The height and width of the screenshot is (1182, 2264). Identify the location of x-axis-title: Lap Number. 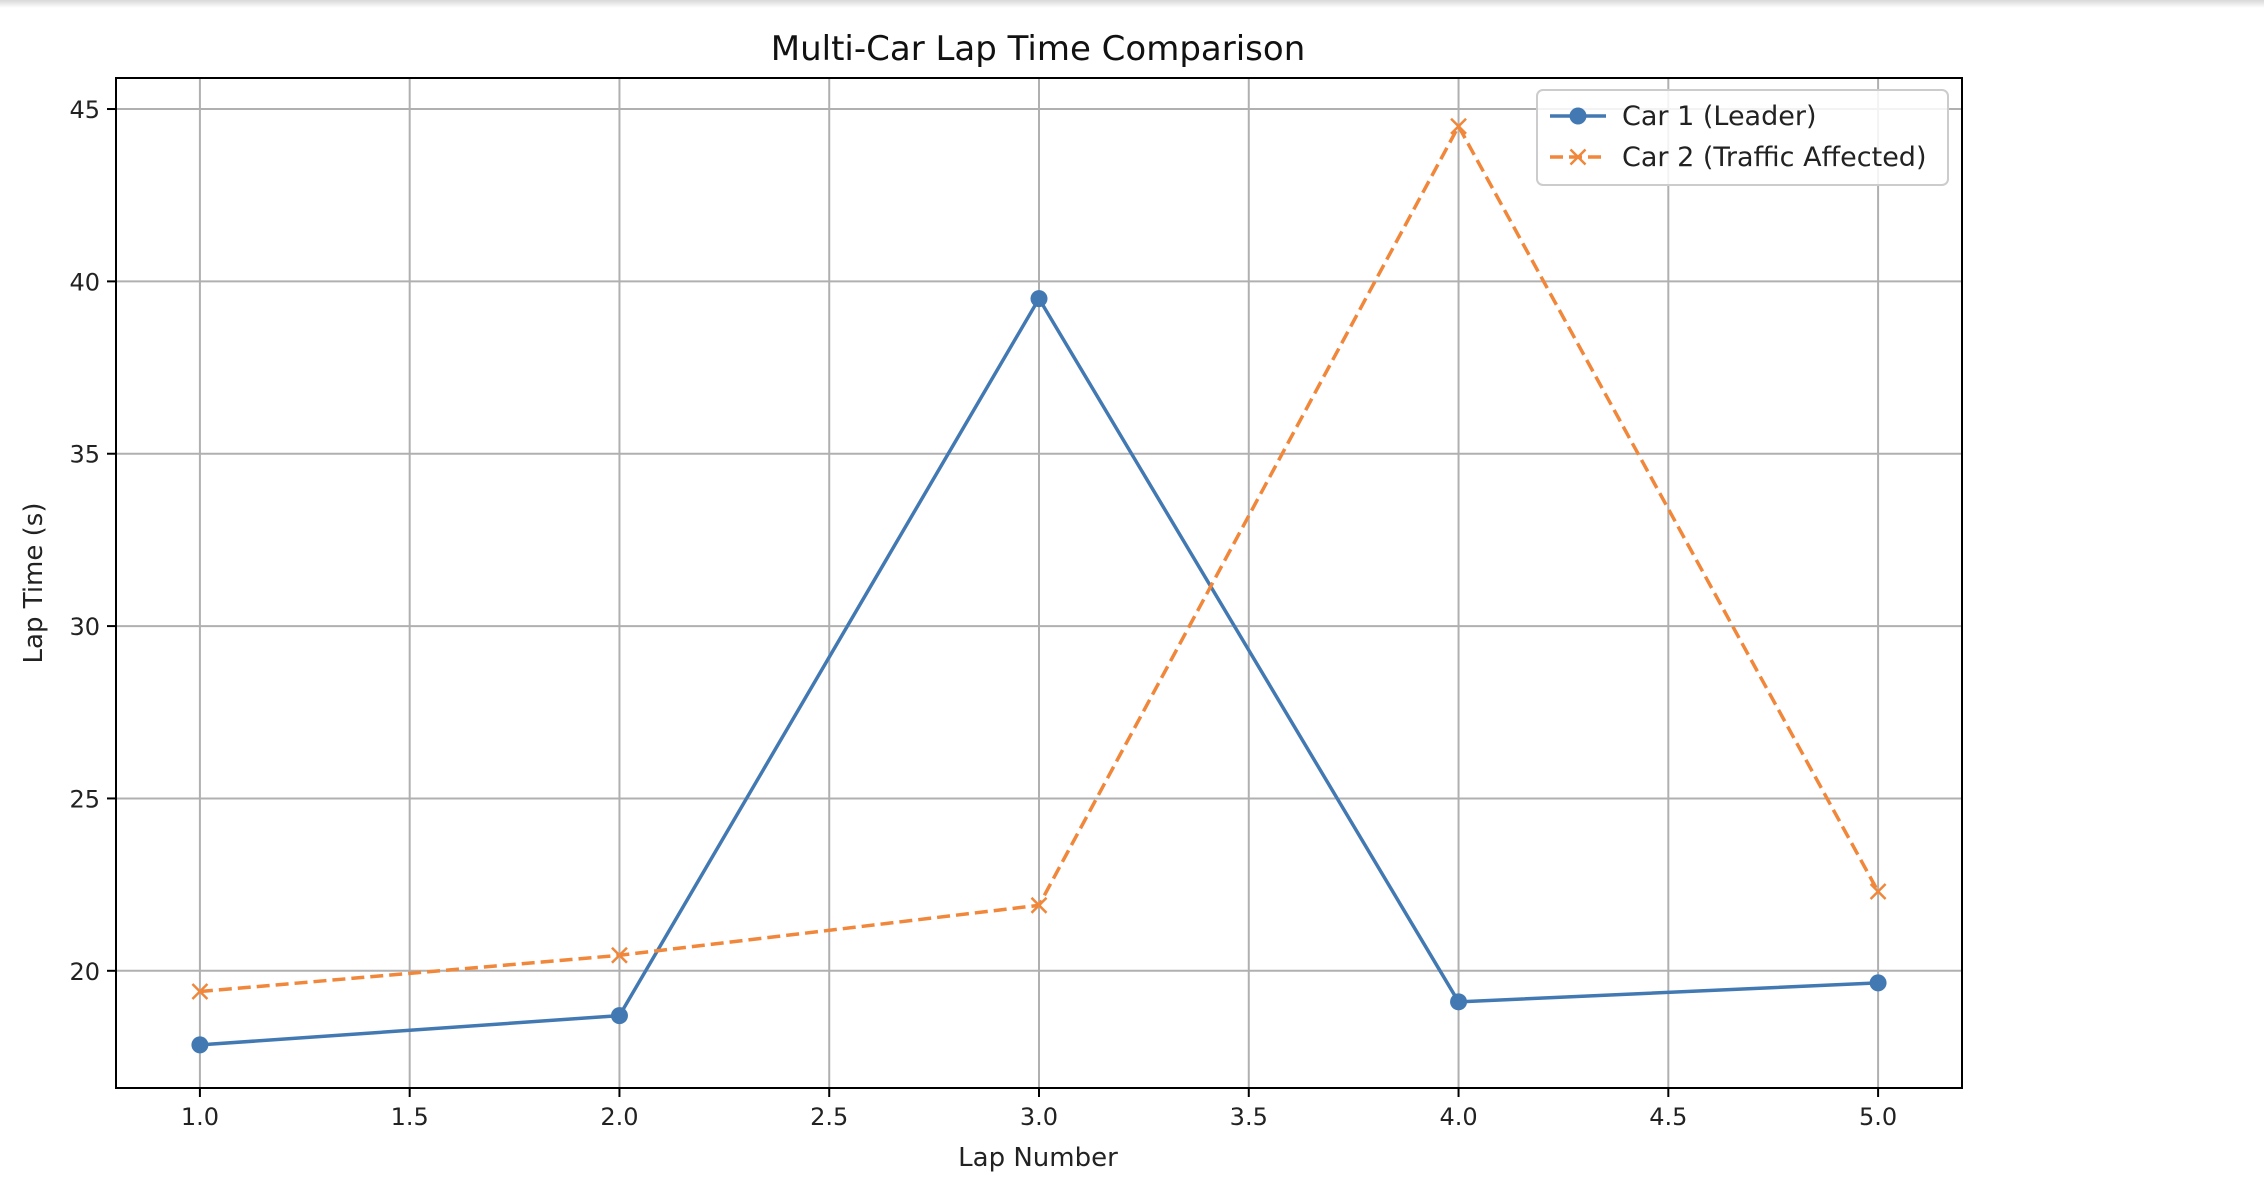
(1038, 1158).